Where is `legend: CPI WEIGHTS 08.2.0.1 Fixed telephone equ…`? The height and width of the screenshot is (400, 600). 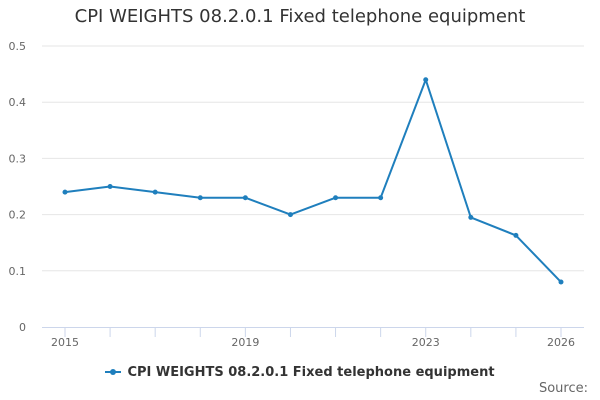 legend: CPI WEIGHTS 08.2.0.1 Fixed telephone equ… is located at coordinates (300, 372).